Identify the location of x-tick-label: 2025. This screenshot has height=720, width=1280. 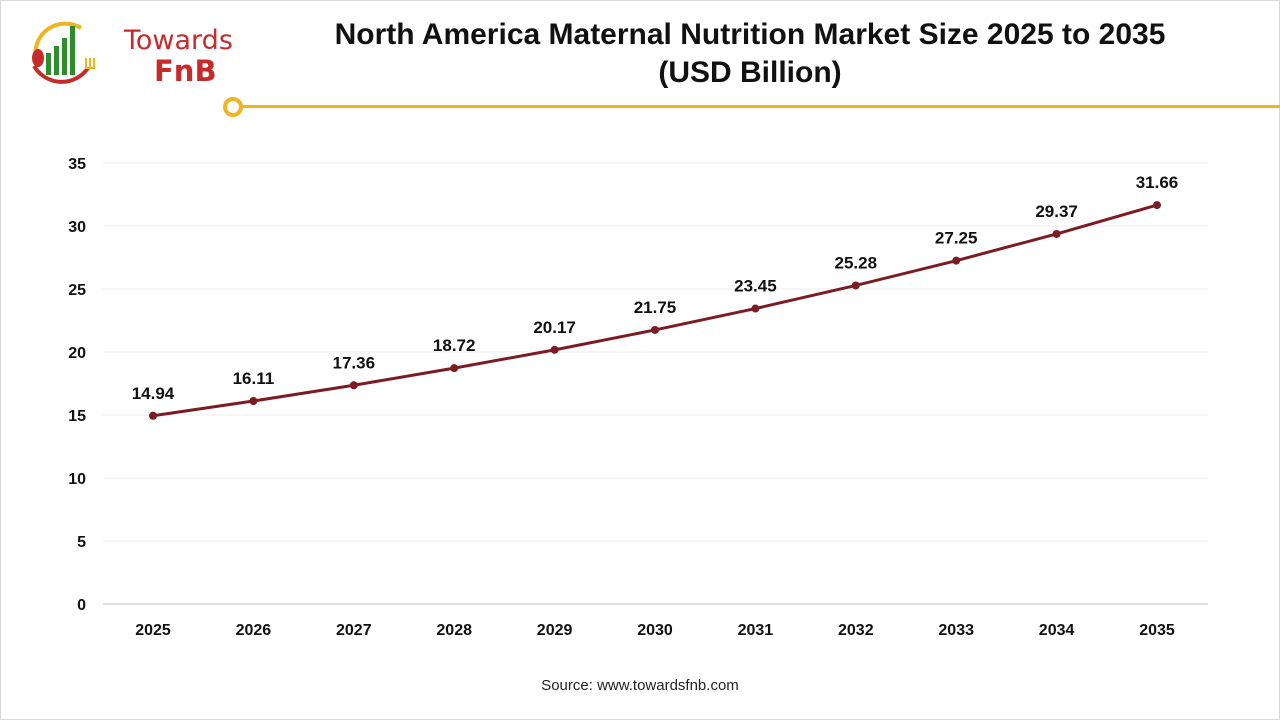
(153, 630).